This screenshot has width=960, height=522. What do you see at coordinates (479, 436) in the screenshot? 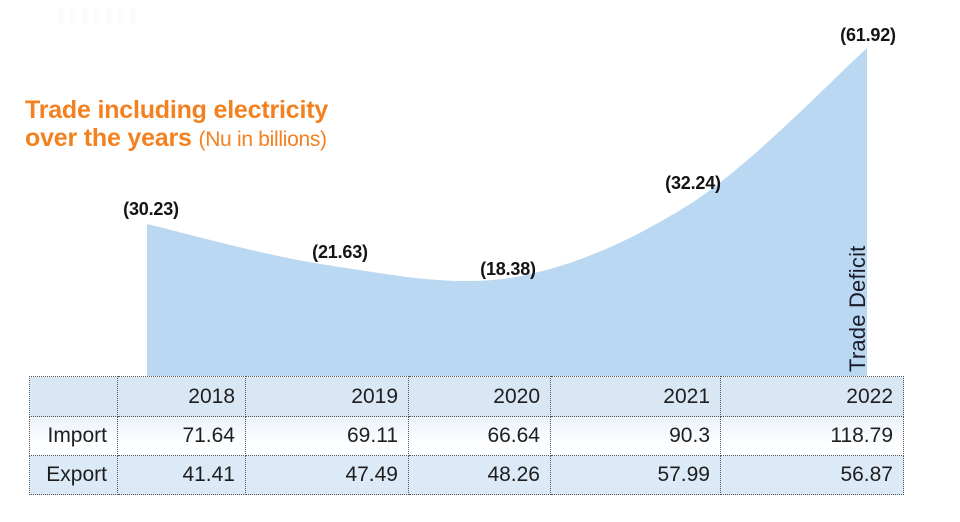
I see `import-value-2020: 66.64` at bounding box center [479, 436].